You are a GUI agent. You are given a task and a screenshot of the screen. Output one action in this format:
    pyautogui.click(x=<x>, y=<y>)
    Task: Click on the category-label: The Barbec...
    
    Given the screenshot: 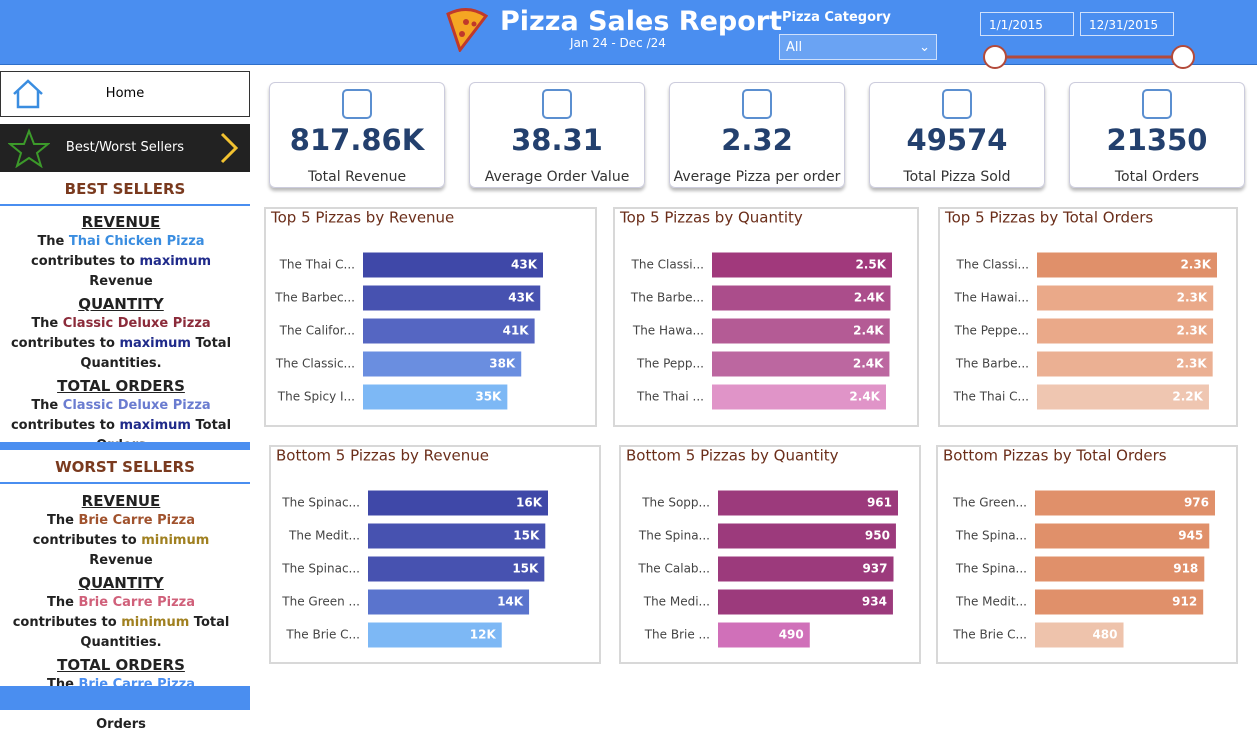 What is the action you would take?
    pyautogui.click(x=314, y=298)
    